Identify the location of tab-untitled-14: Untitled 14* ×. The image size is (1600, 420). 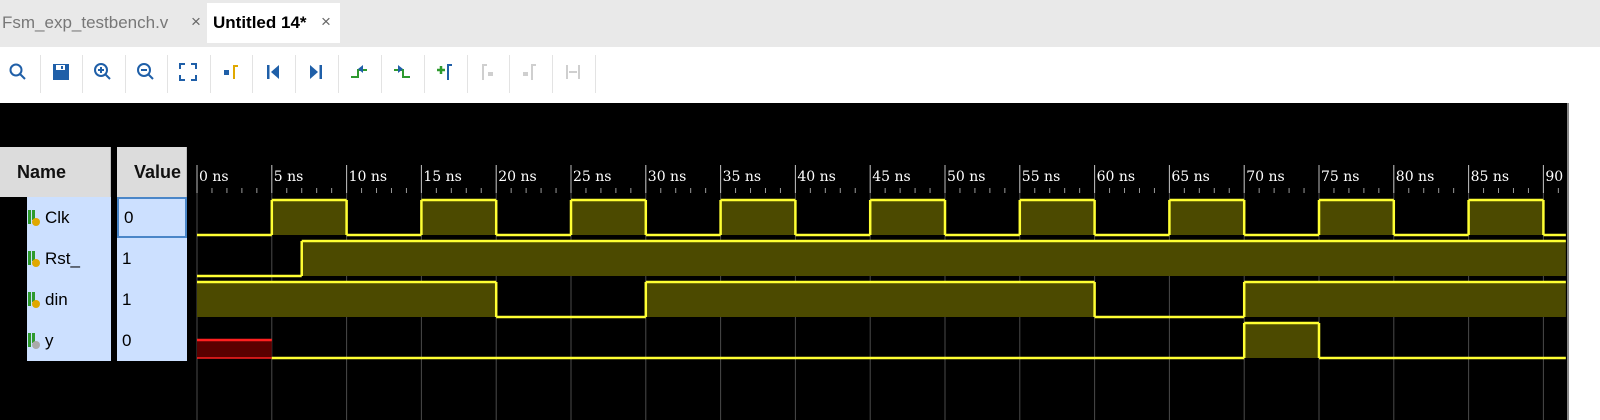
(273, 23).